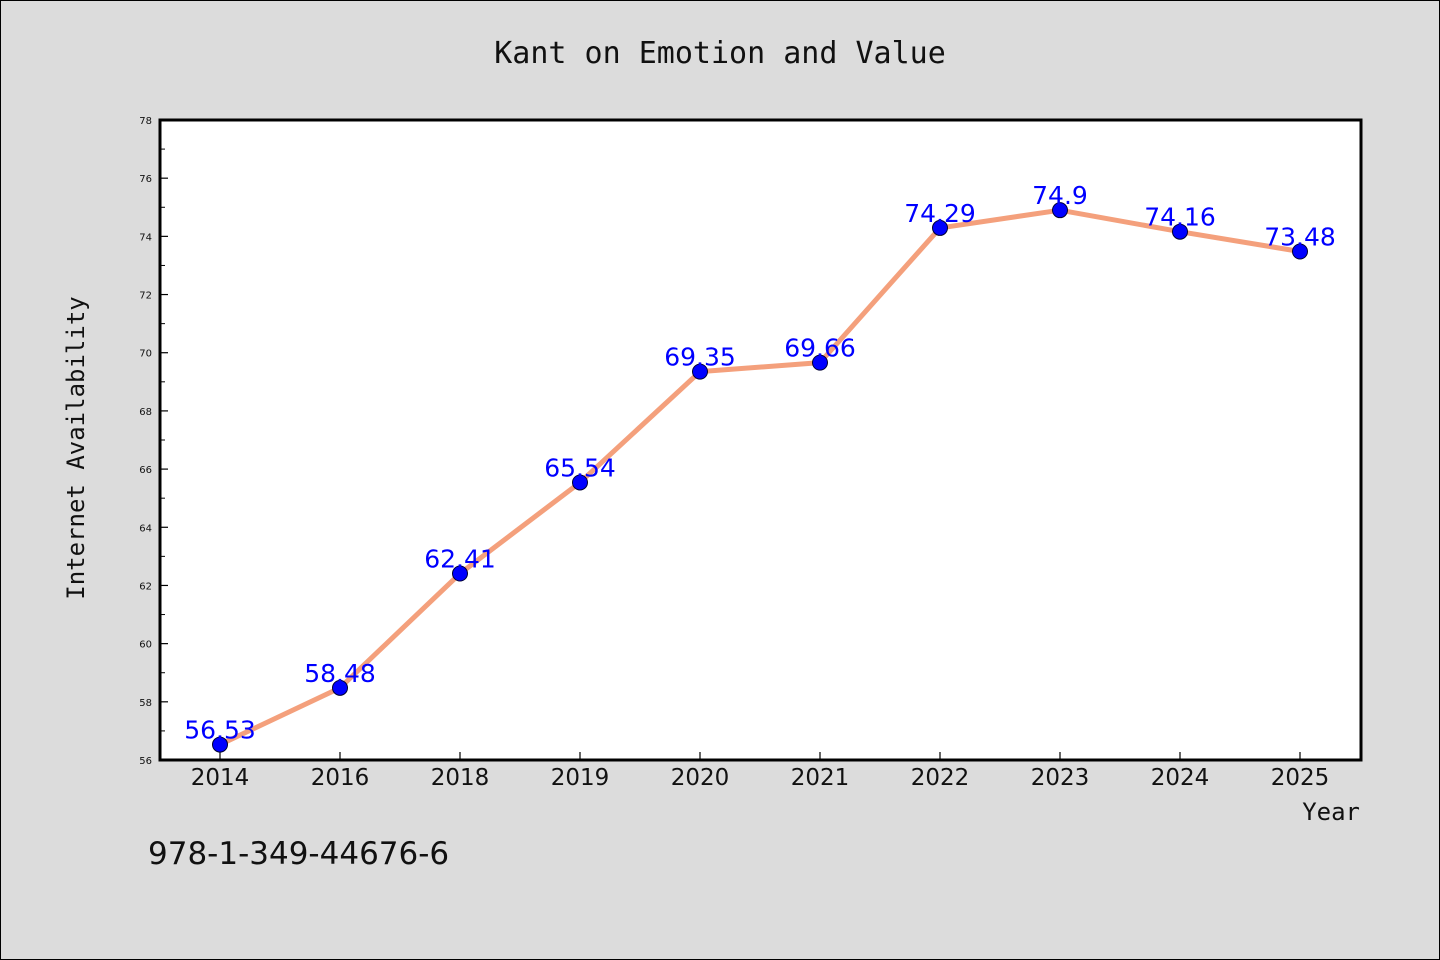 The height and width of the screenshot is (960, 1440). I want to click on data-label: 65.54, so click(580, 467).